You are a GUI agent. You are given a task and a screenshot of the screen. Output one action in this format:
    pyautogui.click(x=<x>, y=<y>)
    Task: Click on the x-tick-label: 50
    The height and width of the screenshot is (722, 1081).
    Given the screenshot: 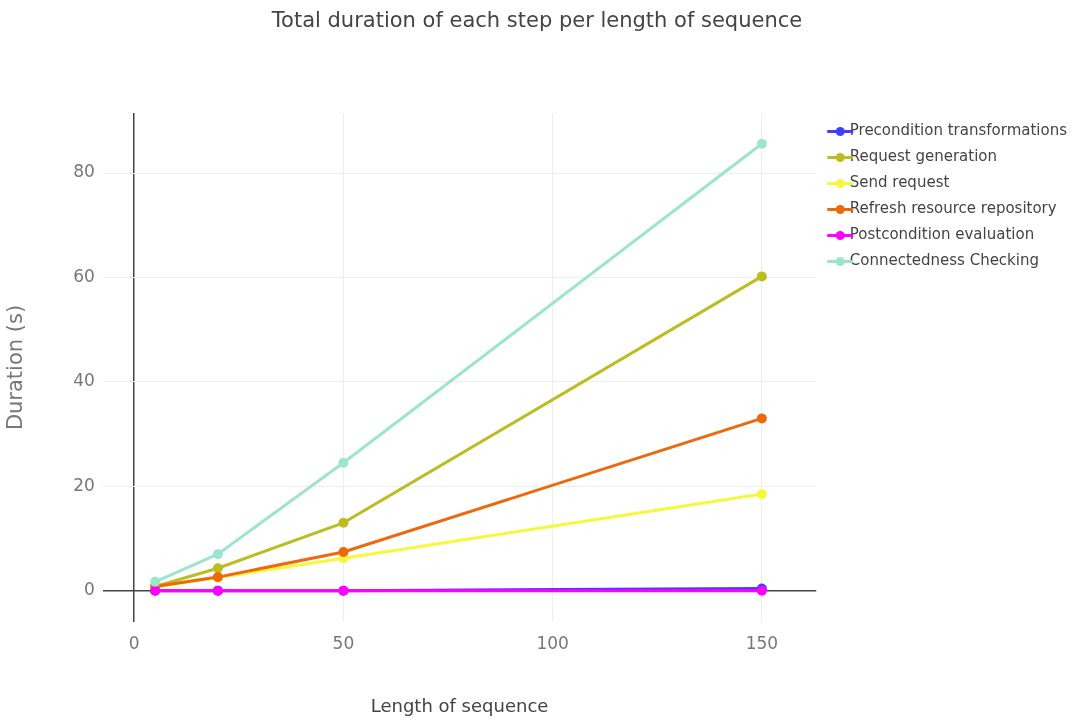 What is the action you would take?
    pyautogui.click(x=343, y=642)
    